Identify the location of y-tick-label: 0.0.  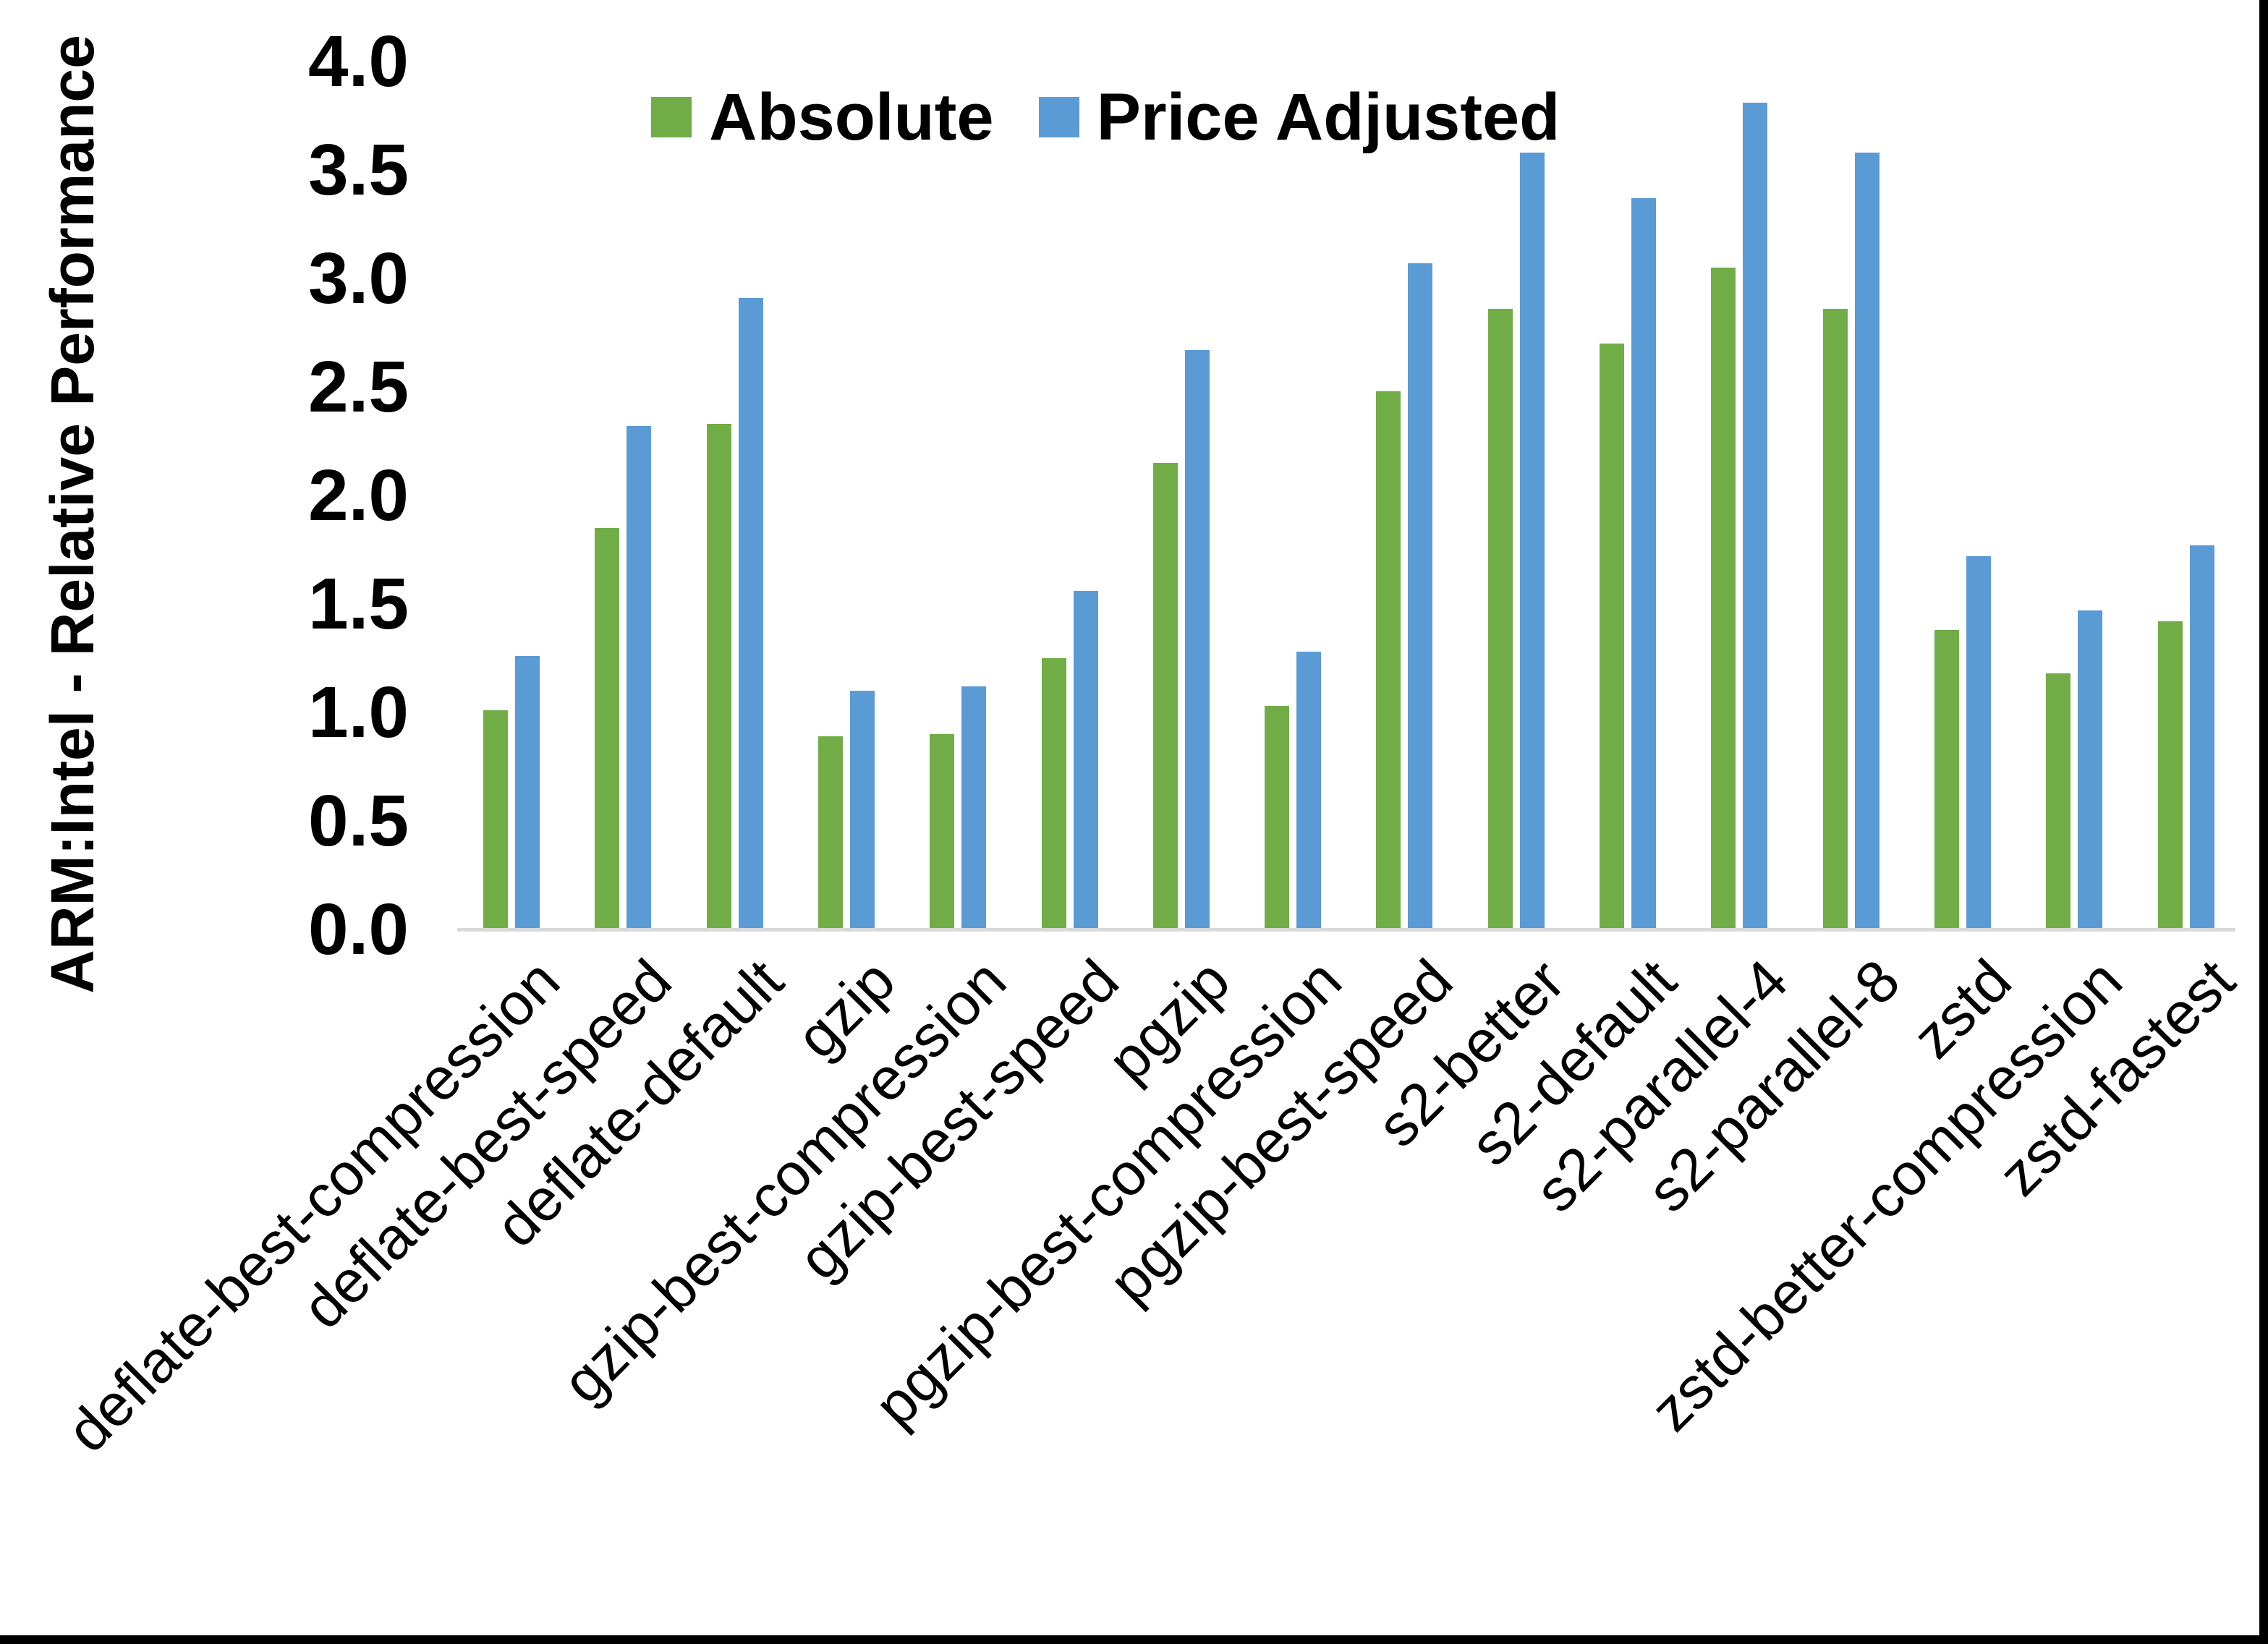
(358, 929).